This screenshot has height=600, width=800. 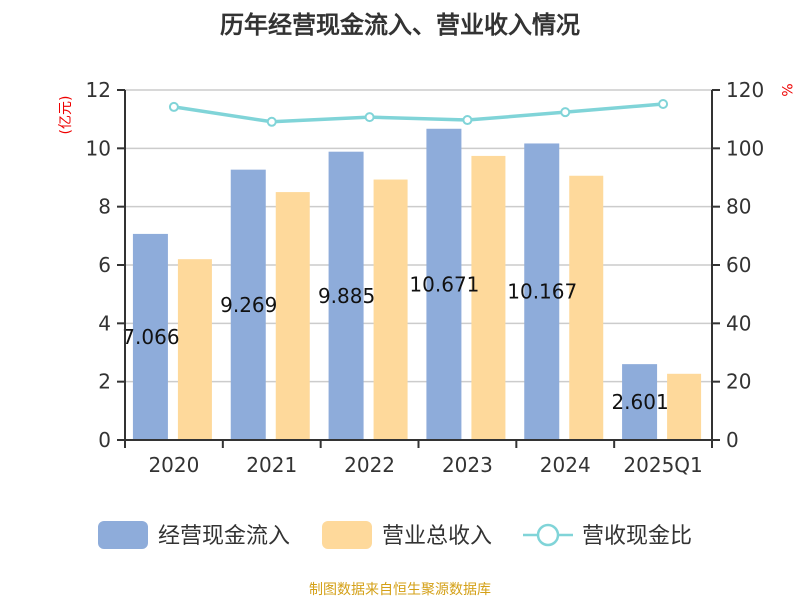 I want to click on left-tick-label: 2, so click(x=104, y=382).